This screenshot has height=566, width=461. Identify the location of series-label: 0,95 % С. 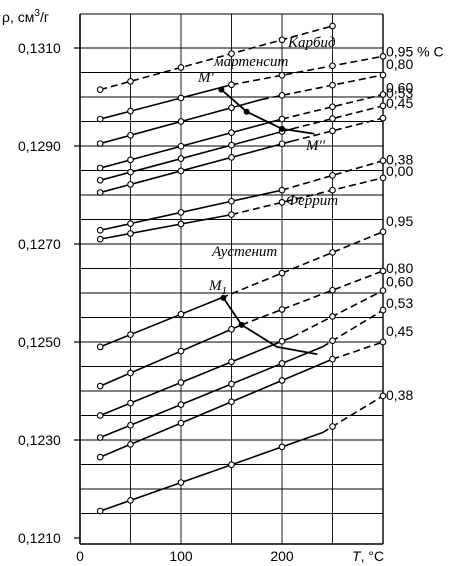
(415, 51).